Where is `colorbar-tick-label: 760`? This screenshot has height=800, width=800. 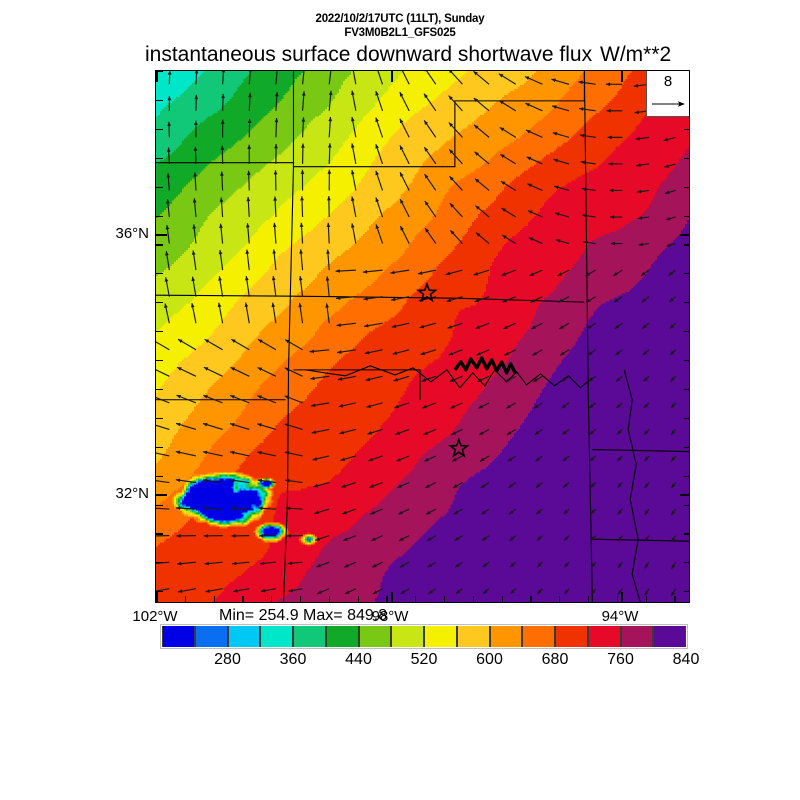
colorbar-tick-label: 760 is located at coordinates (620, 659).